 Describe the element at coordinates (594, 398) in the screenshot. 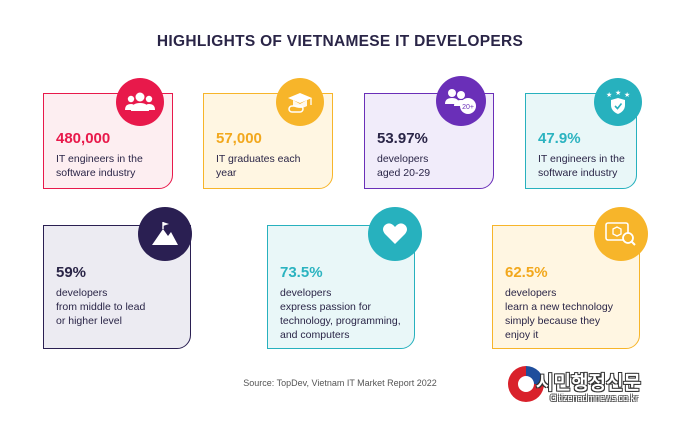

I see `watermark-url-text: Citizenadmnews.co.kr` at that location.